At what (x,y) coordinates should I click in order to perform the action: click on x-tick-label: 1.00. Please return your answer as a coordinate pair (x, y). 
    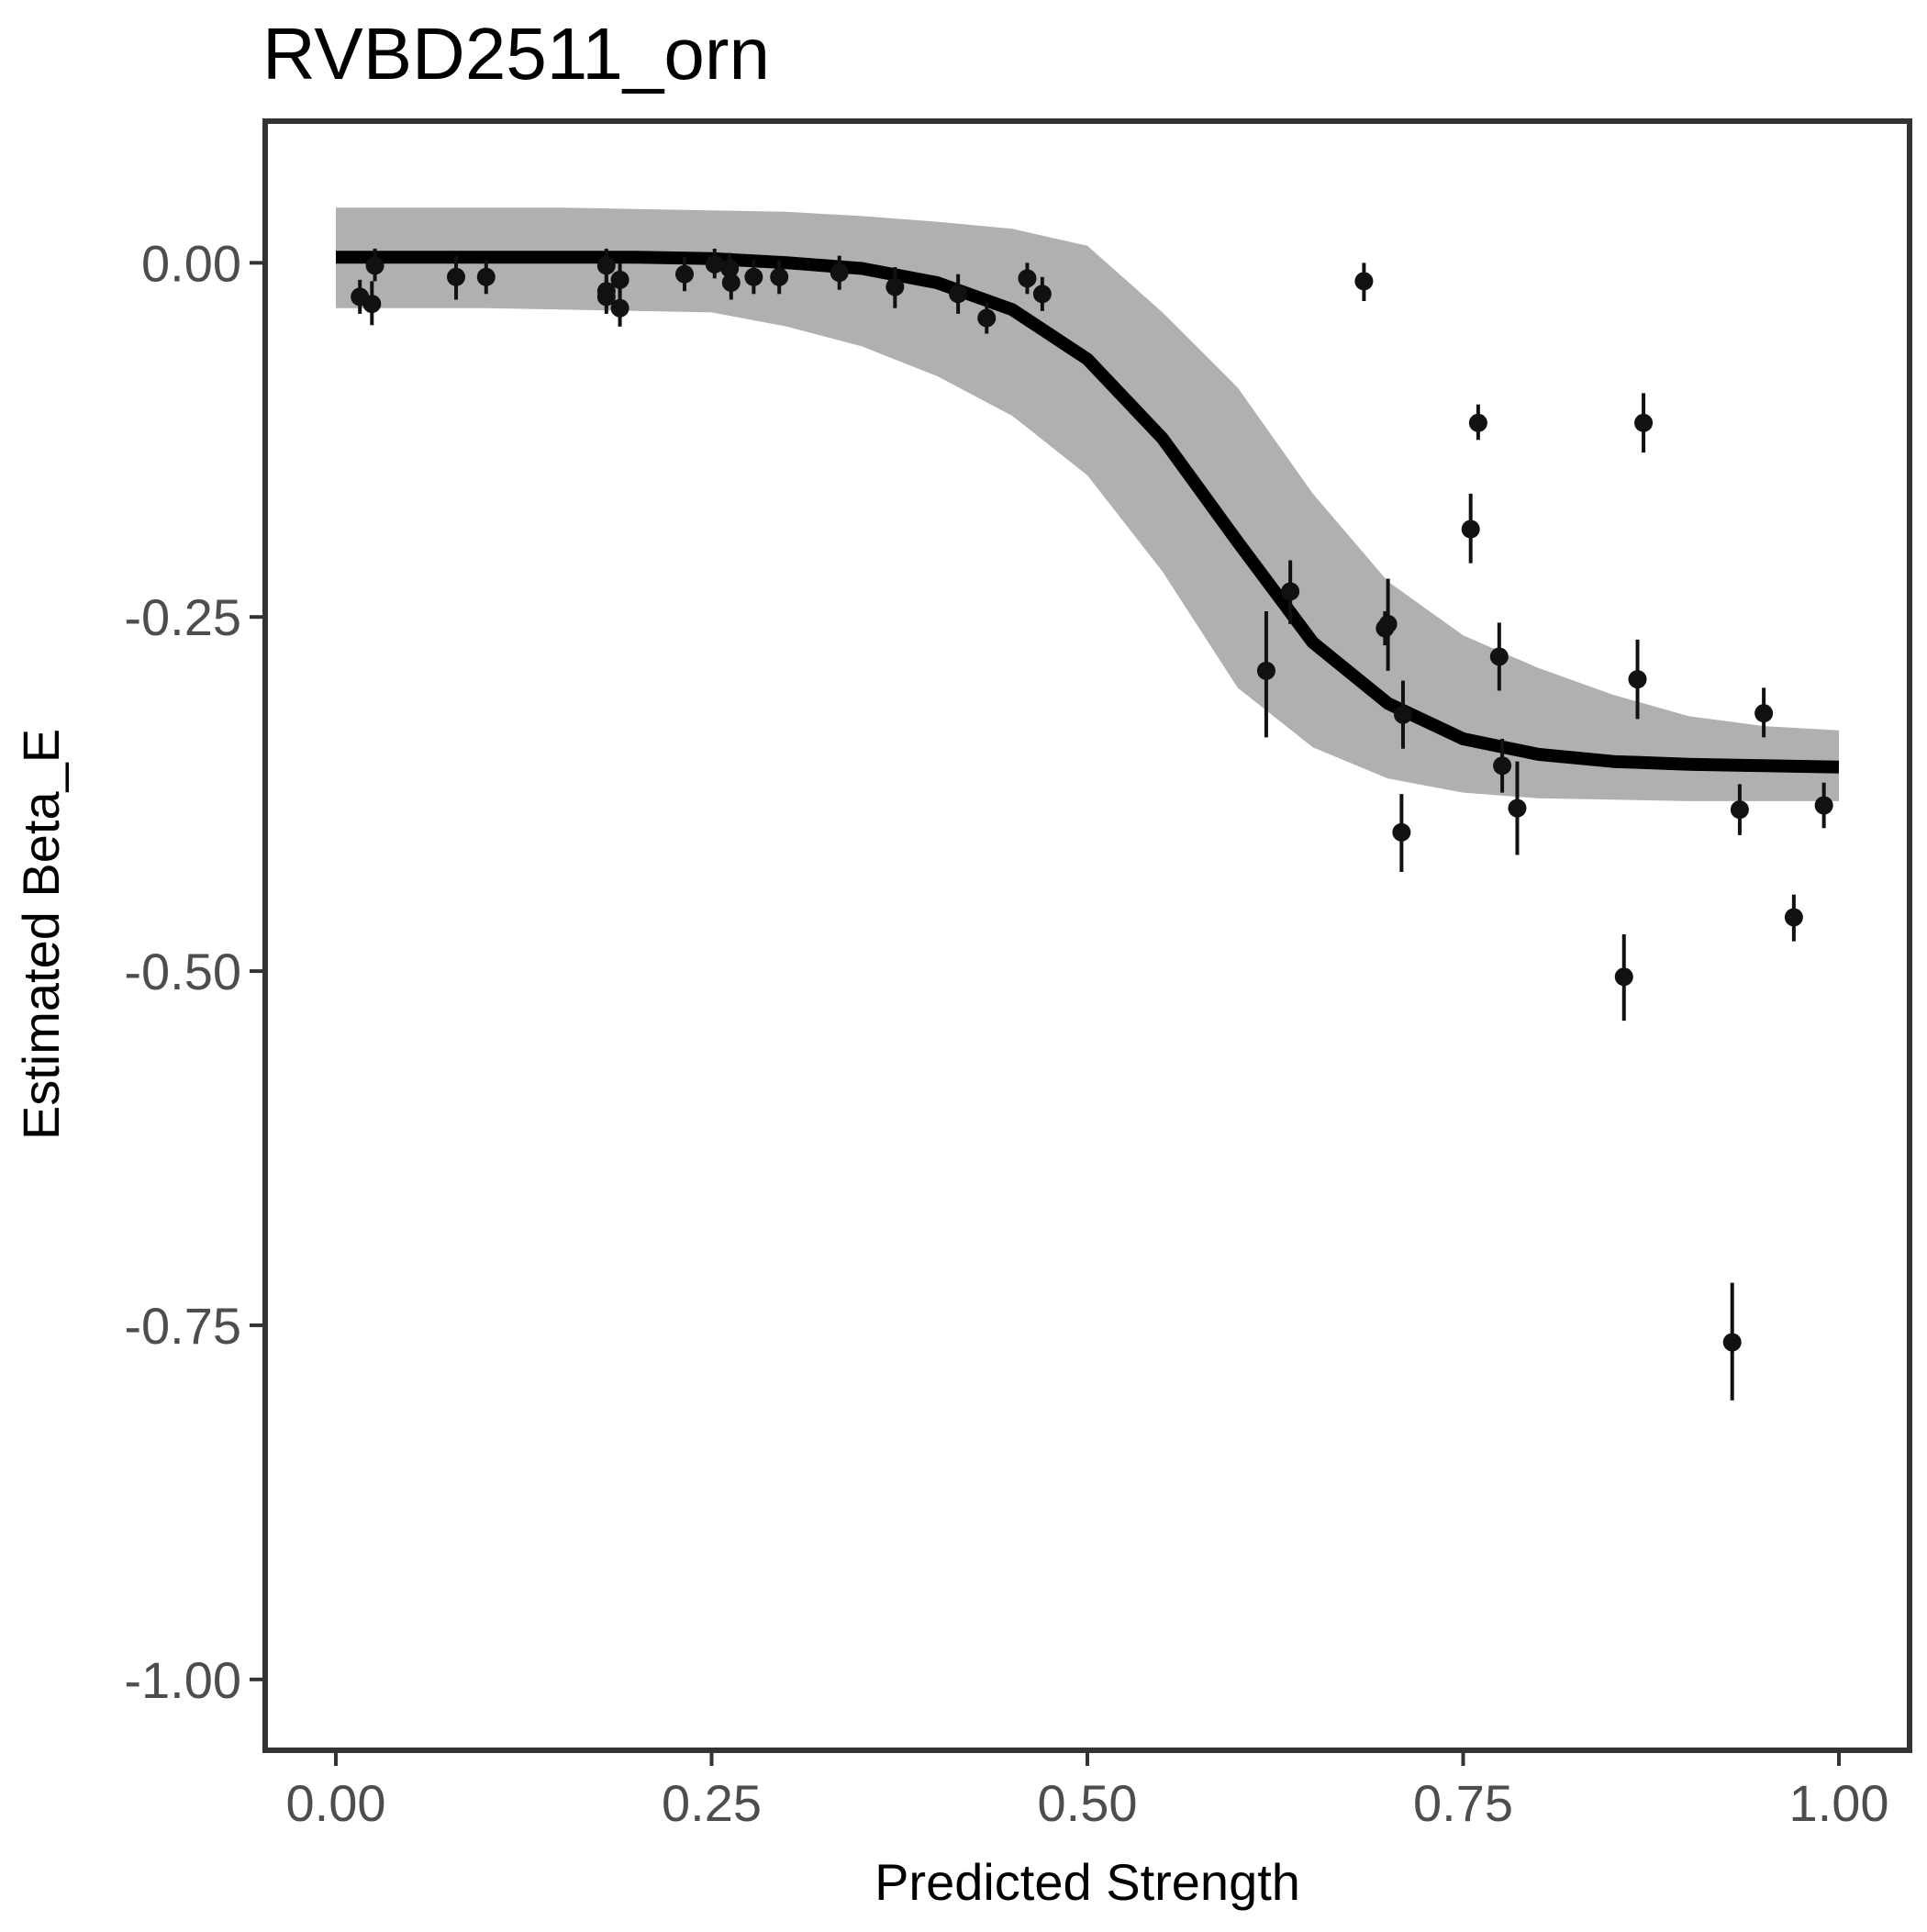
    Looking at the image, I should click on (1839, 1803).